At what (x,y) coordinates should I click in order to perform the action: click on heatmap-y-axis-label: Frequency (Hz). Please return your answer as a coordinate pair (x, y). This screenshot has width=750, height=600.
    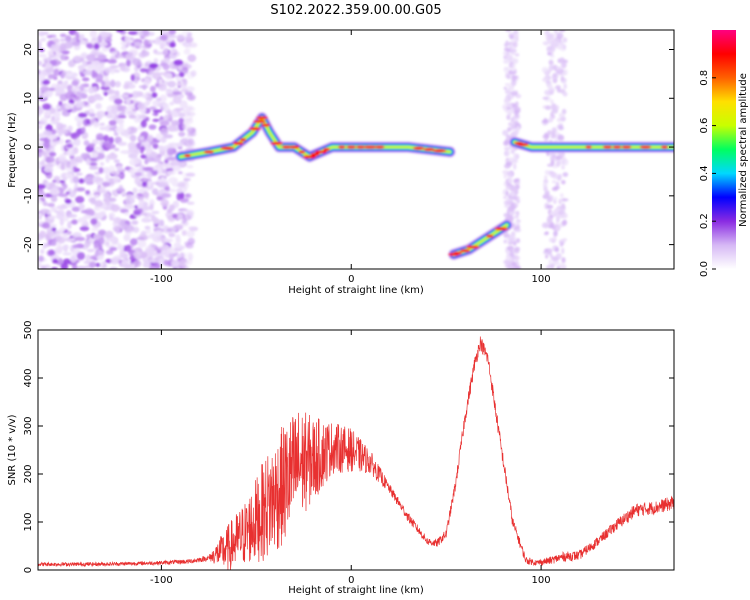
    Looking at the image, I should click on (12, 150).